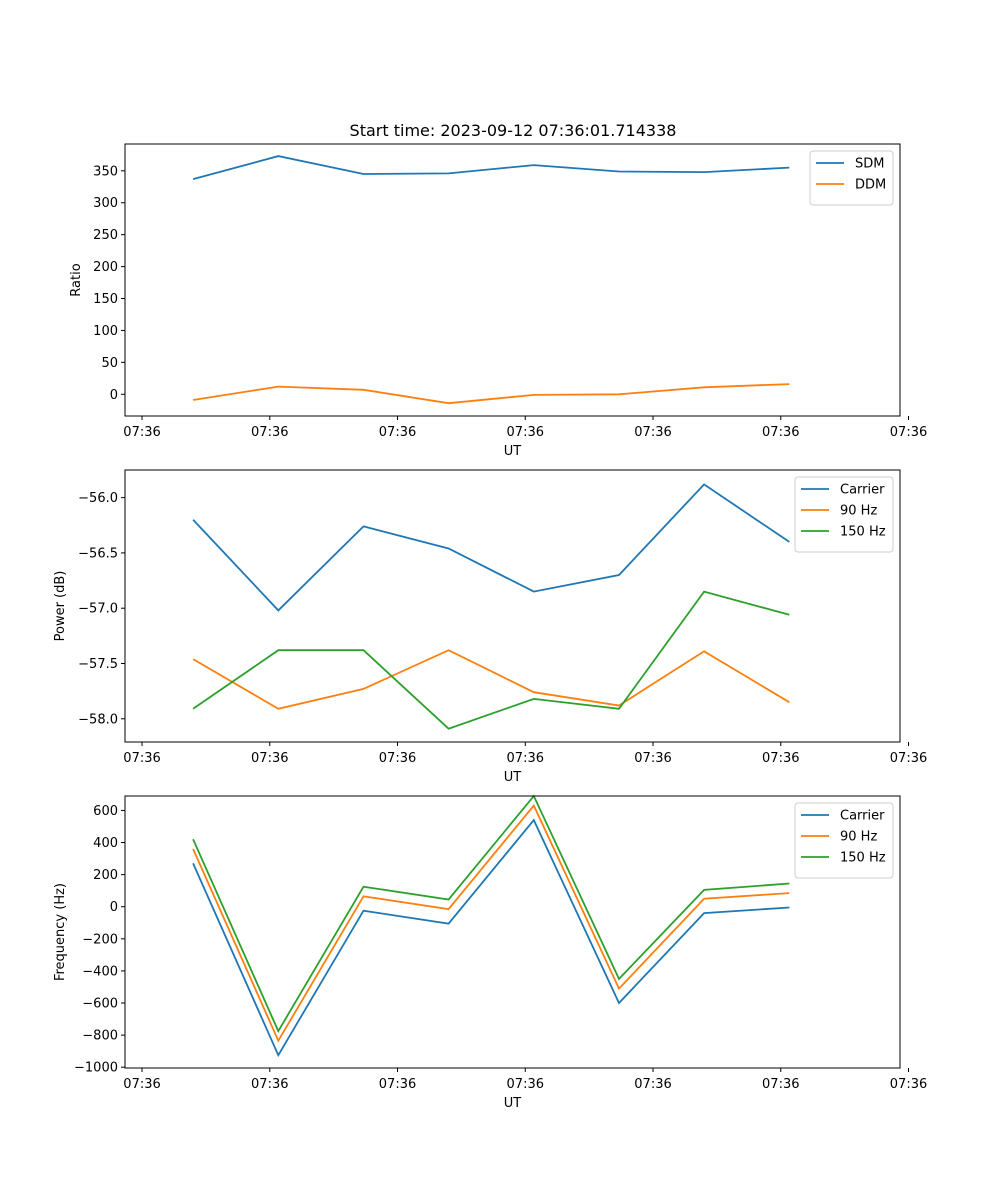 The height and width of the screenshot is (1200, 1000). I want to click on legend-label: SDM, so click(869, 164).